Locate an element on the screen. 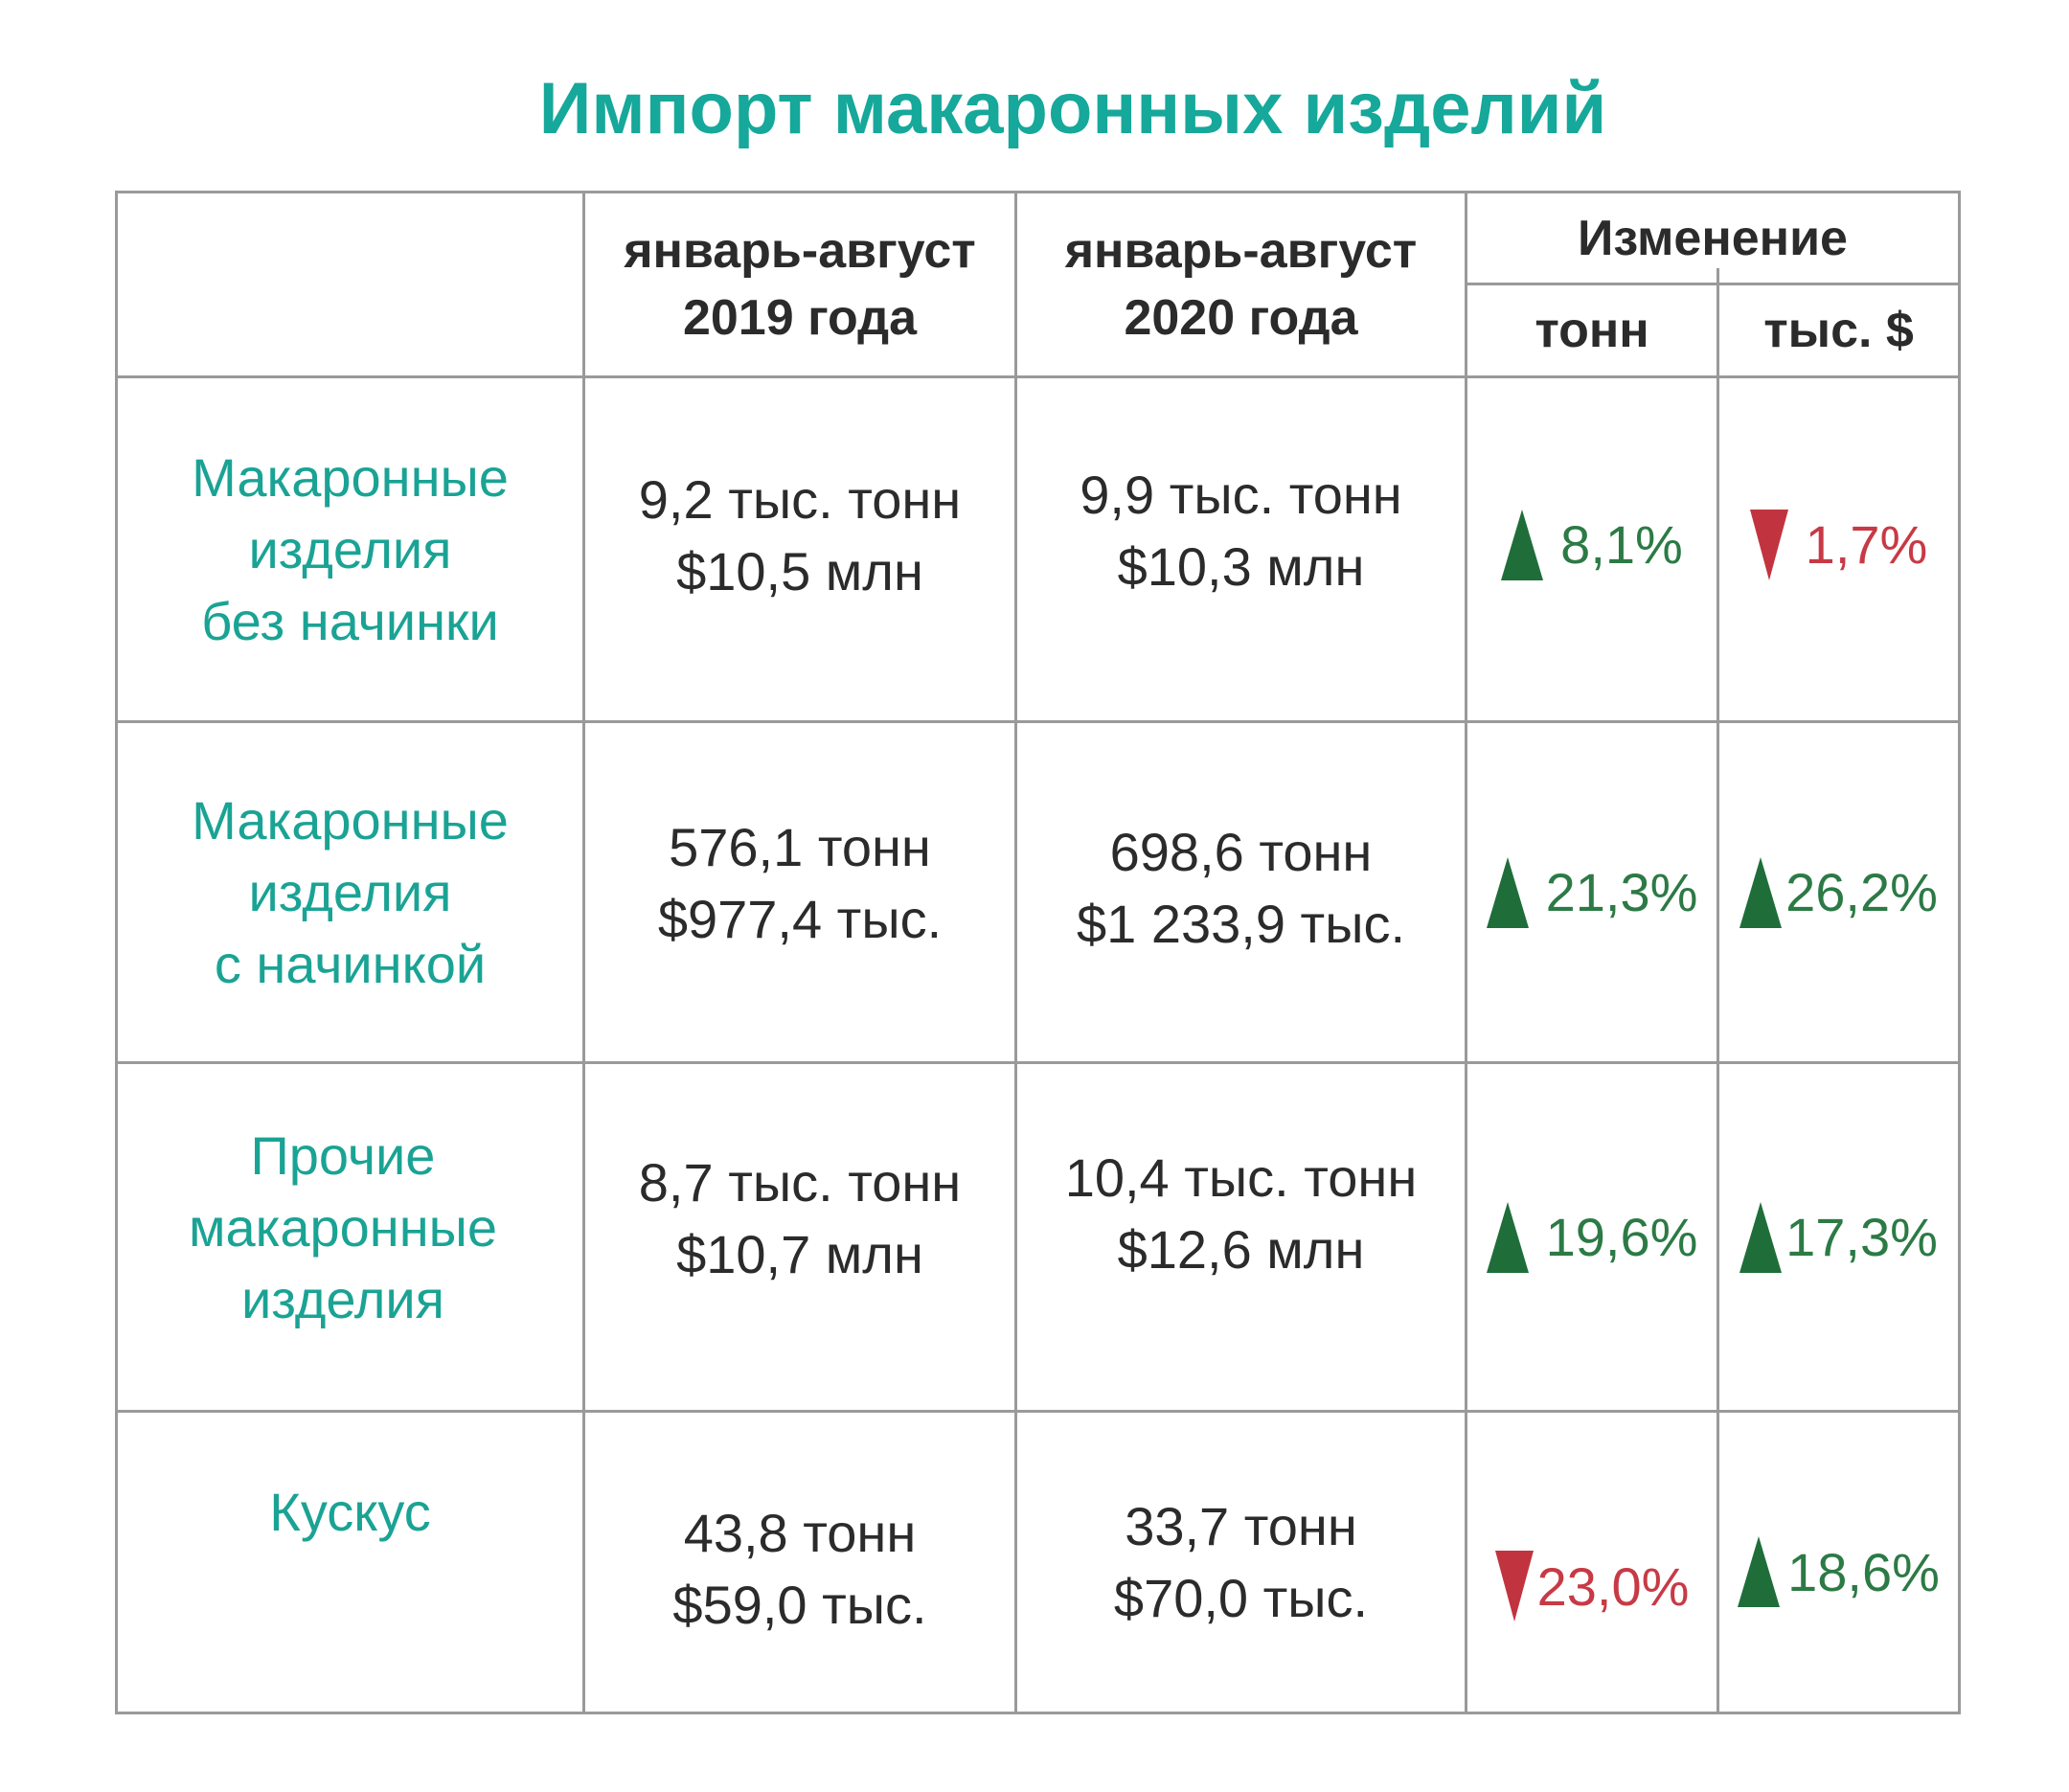 The image size is (2069, 1792). cell-change-tons: 8,1% is located at coordinates (1592, 549).